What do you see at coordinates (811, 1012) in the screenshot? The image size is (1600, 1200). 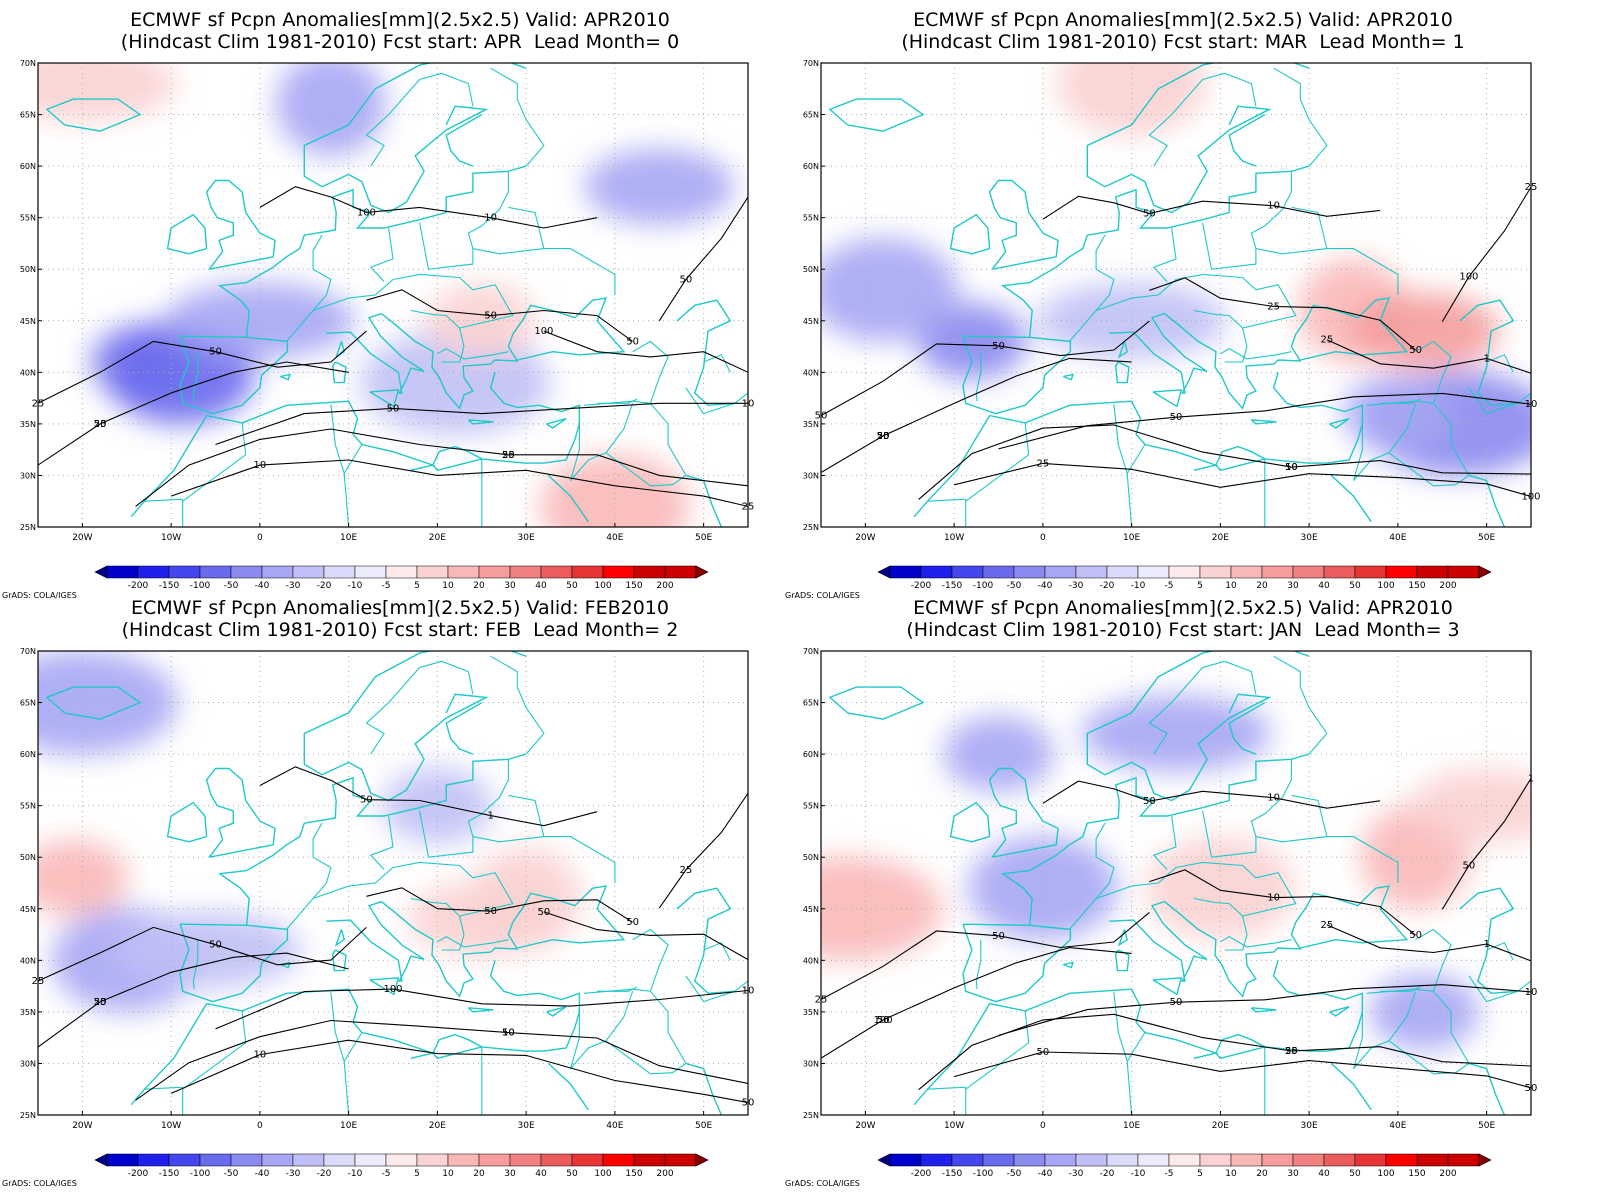 I see `lat-tick-label: 35N` at bounding box center [811, 1012].